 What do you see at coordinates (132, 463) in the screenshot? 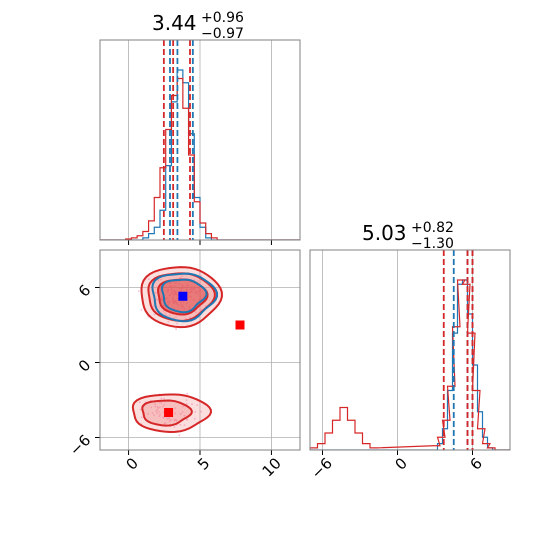
I see `tick-label-joint-x: 0` at bounding box center [132, 463].